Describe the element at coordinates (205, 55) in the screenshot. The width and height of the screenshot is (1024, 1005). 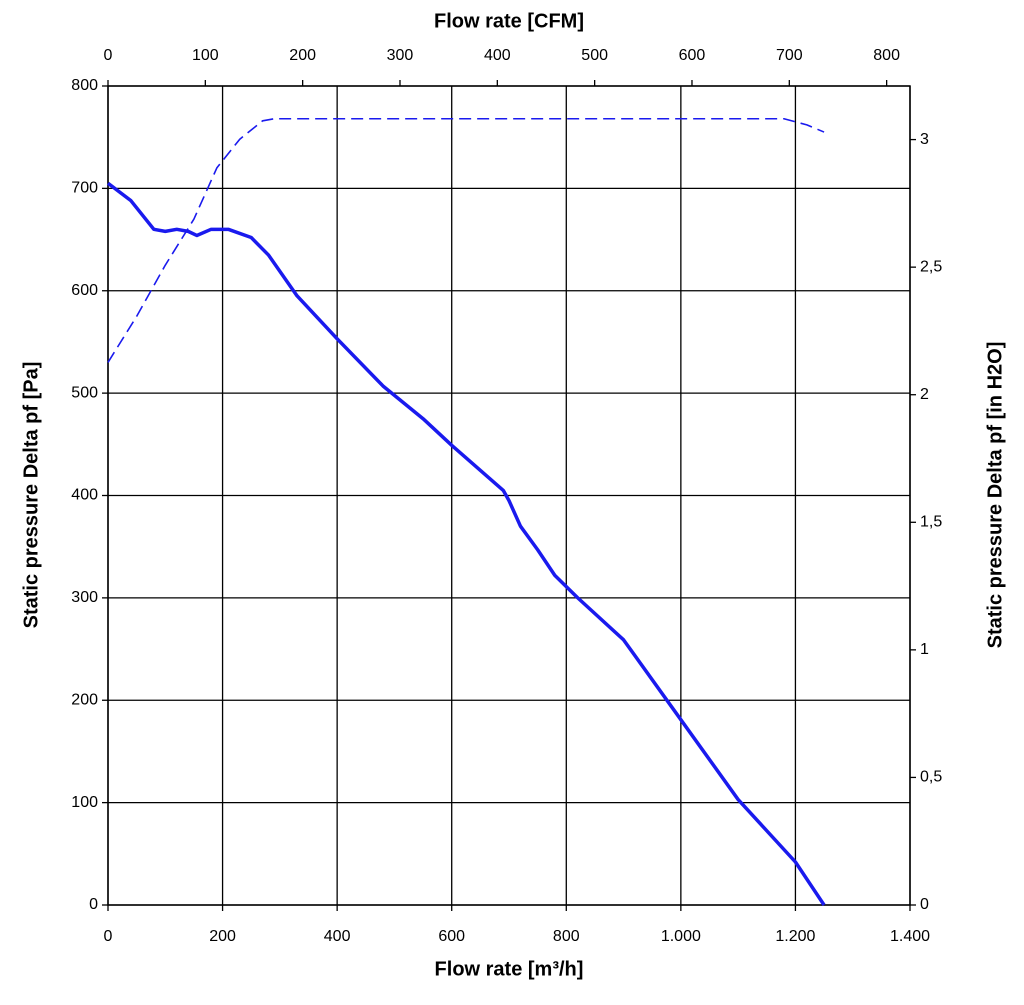
I see `x2-tick-label: 100` at that location.